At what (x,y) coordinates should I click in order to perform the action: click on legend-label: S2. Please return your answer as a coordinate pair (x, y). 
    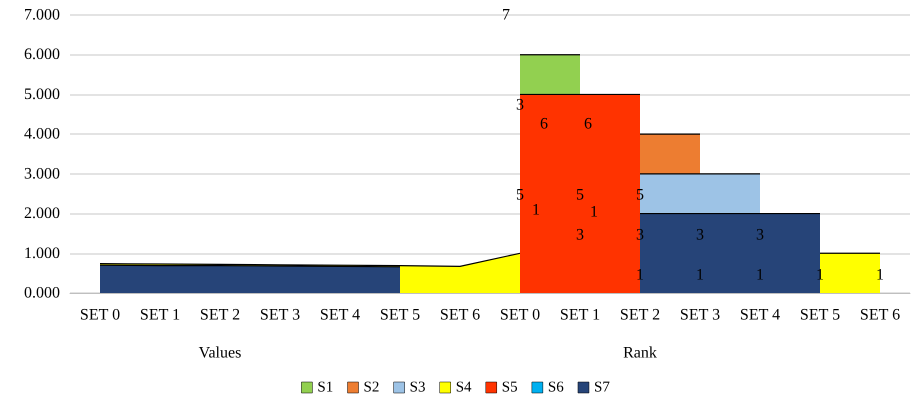
    Looking at the image, I should click on (372, 388).